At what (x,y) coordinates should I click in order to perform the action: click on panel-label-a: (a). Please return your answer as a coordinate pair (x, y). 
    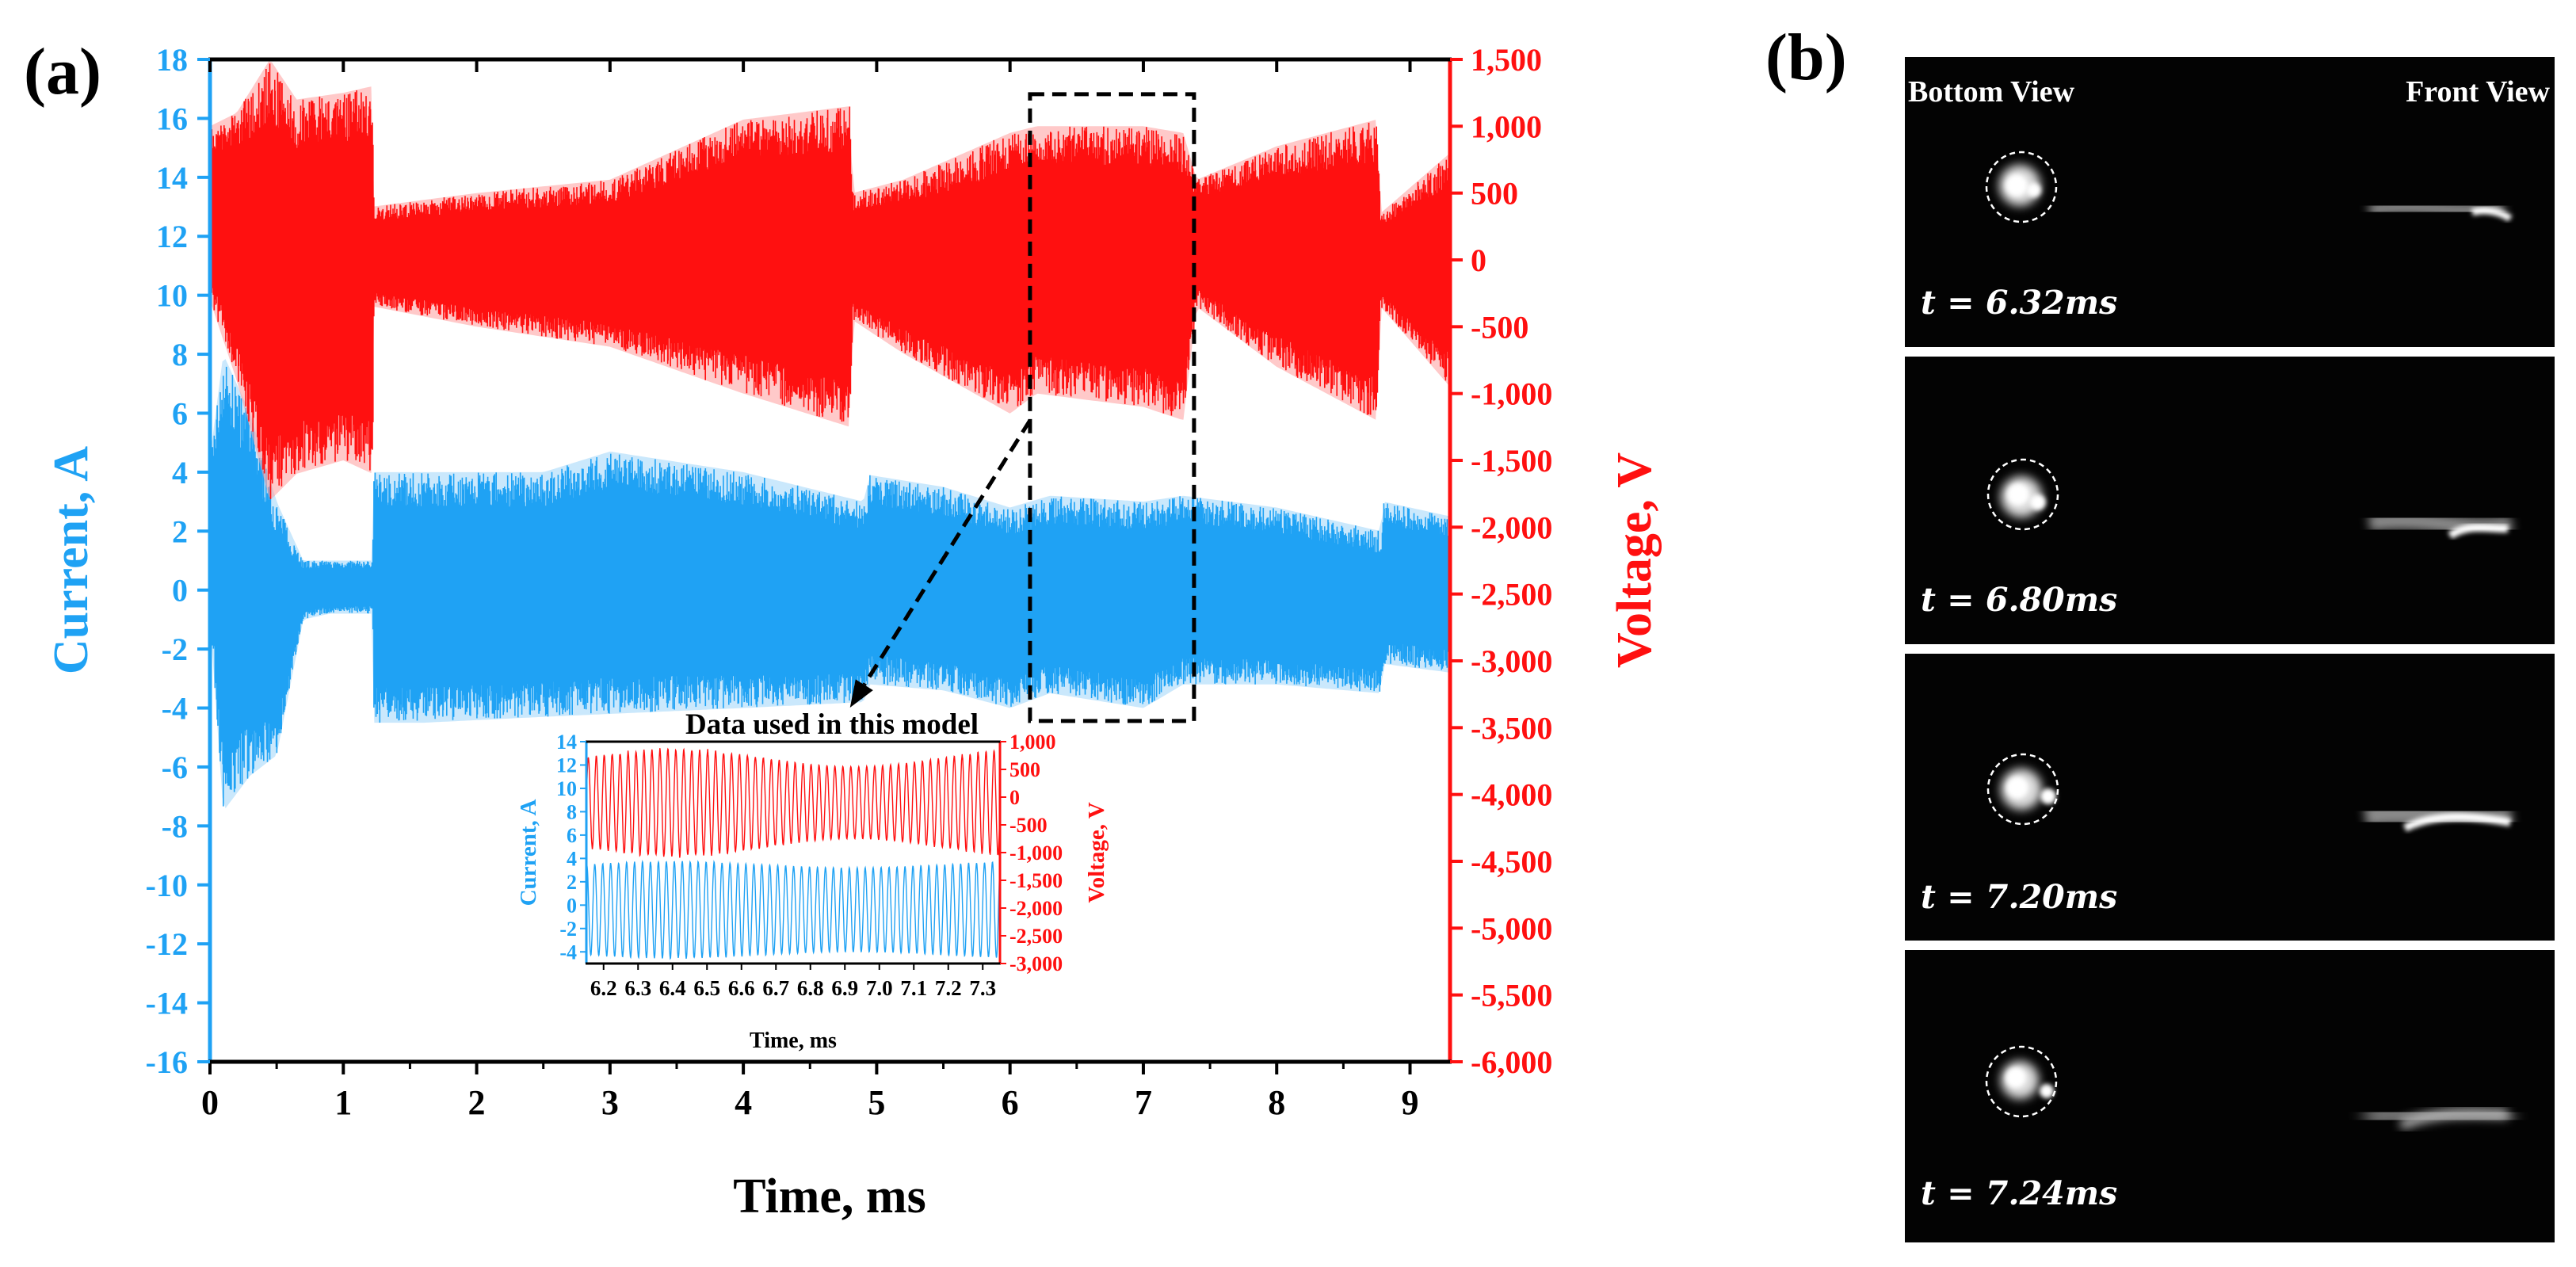
    Looking at the image, I should click on (62, 72).